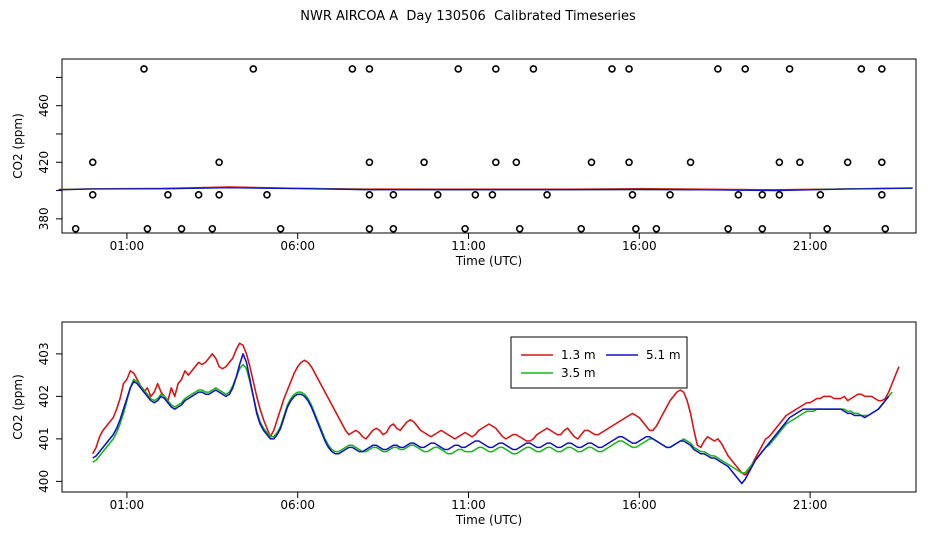 This screenshot has width=936, height=540. What do you see at coordinates (44, 105) in the screenshot?
I see `y-tick-label: 460` at bounding box center [44, 105].